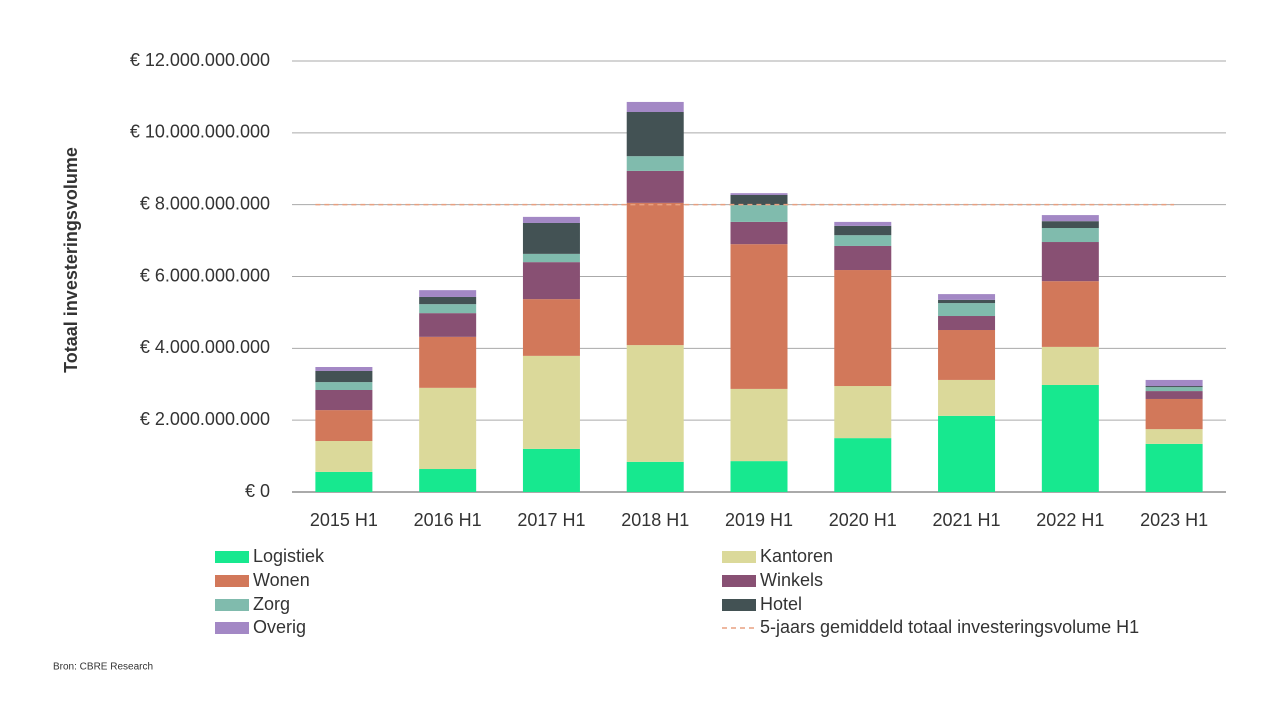  Describe the element at coordinates (200, 60) in the screenshot. I see `y-tick-label: € 12.000.000.000` at that location.